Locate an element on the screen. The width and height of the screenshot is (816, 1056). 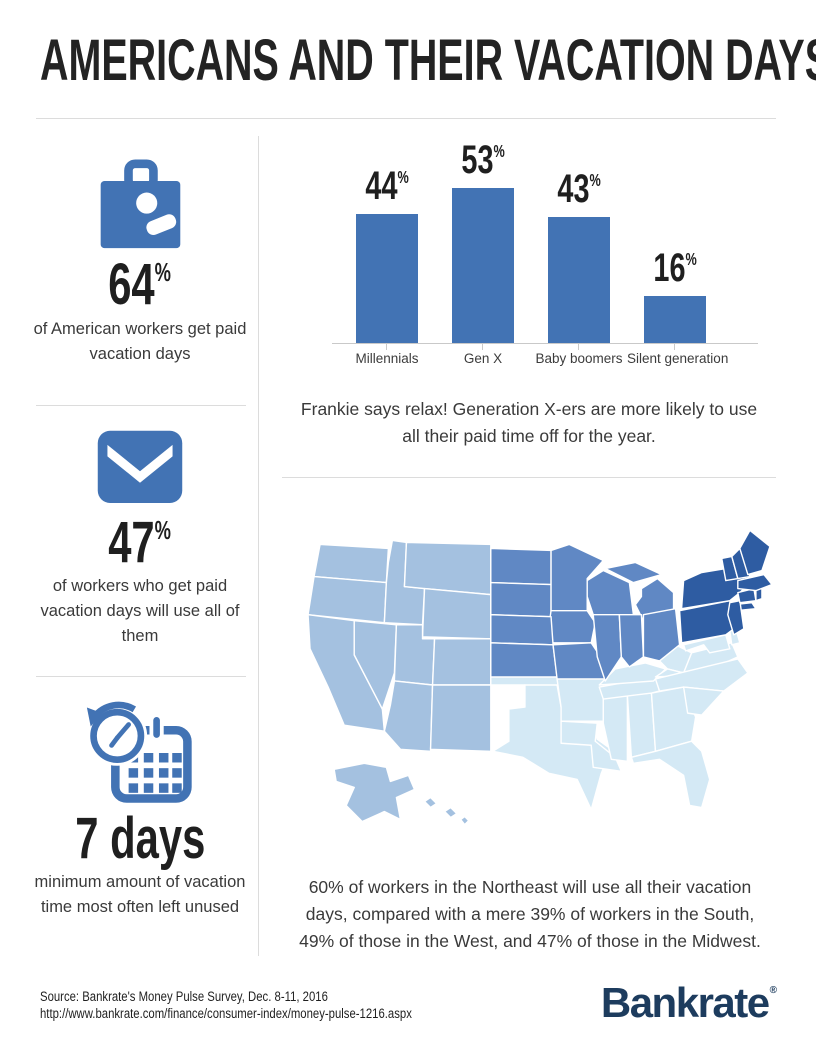
state-mt is located at coordinates (447, 568).